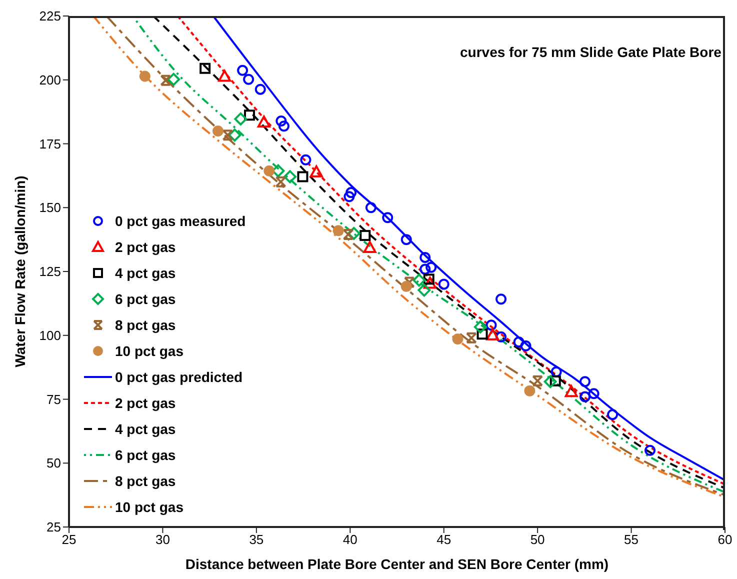 The width and height of the screenshot is (737, 579). I want to click on text: curves for 75 mm Slide Gate Plate Bore, so click(591, 52).